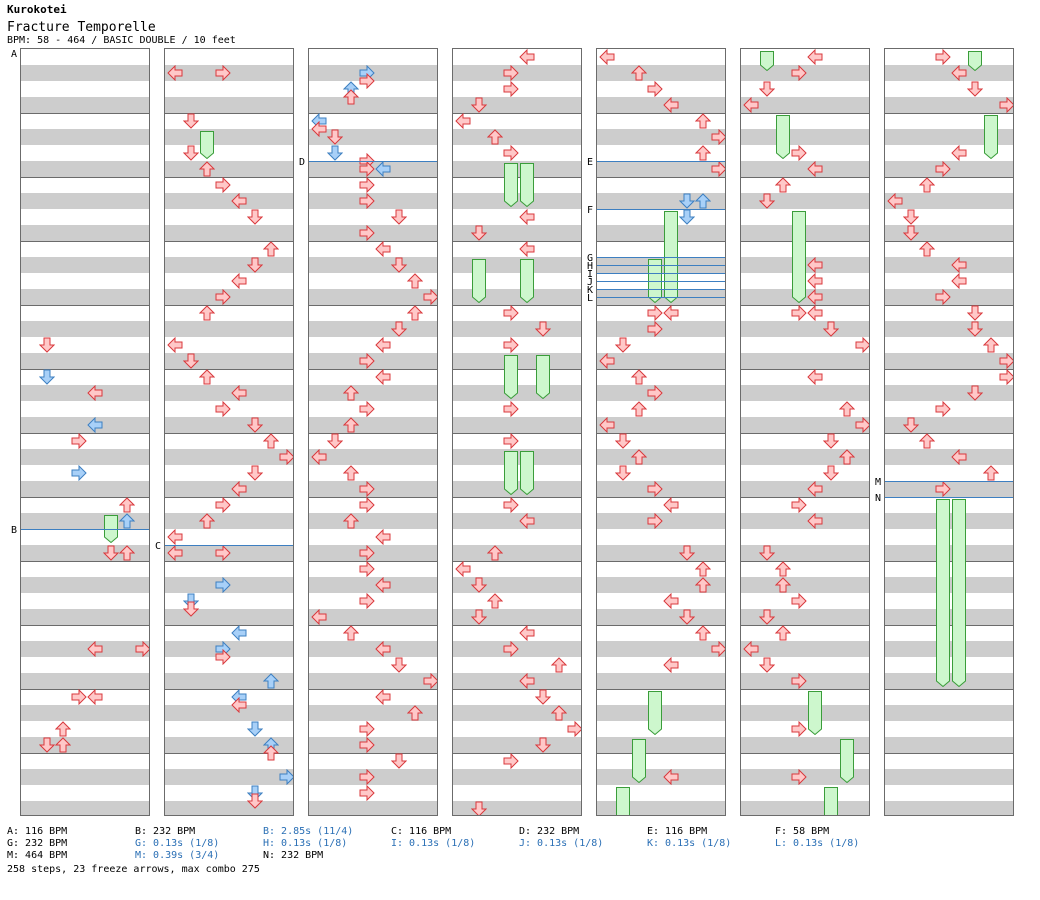  What do you see at coordinates (802, 831) in the screenshot?
I see `bpm-legend-item: F: 58 BPM` at bounding box center [802, 831].